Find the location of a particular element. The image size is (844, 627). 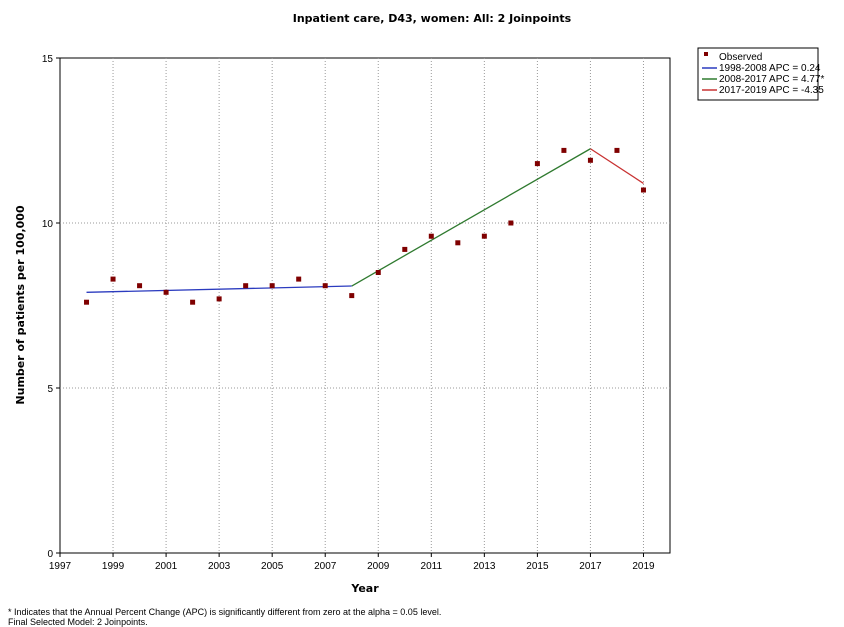

x-tick-label: 1999 is located at coordinates (113, 566).